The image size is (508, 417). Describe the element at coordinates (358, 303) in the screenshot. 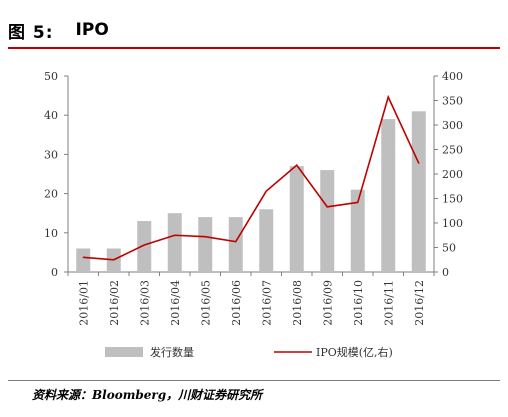

I see `x-tick-label: 2016/10` at that location.